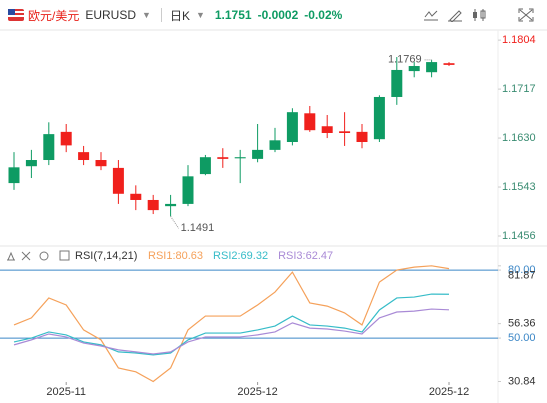 This screenshot has height=403, width=547. Describe the element at coordinates (161, 15) in the screenshot. I see `separator` at that location.